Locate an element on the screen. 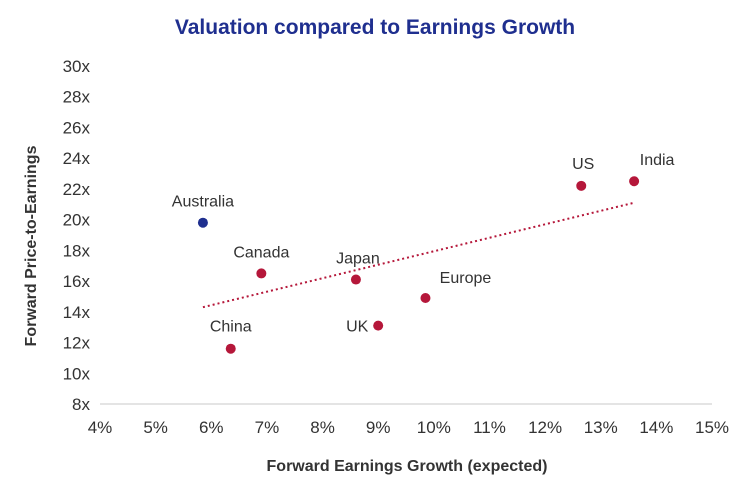  x-tick-label: 12% is located at coordinates (545, 427).